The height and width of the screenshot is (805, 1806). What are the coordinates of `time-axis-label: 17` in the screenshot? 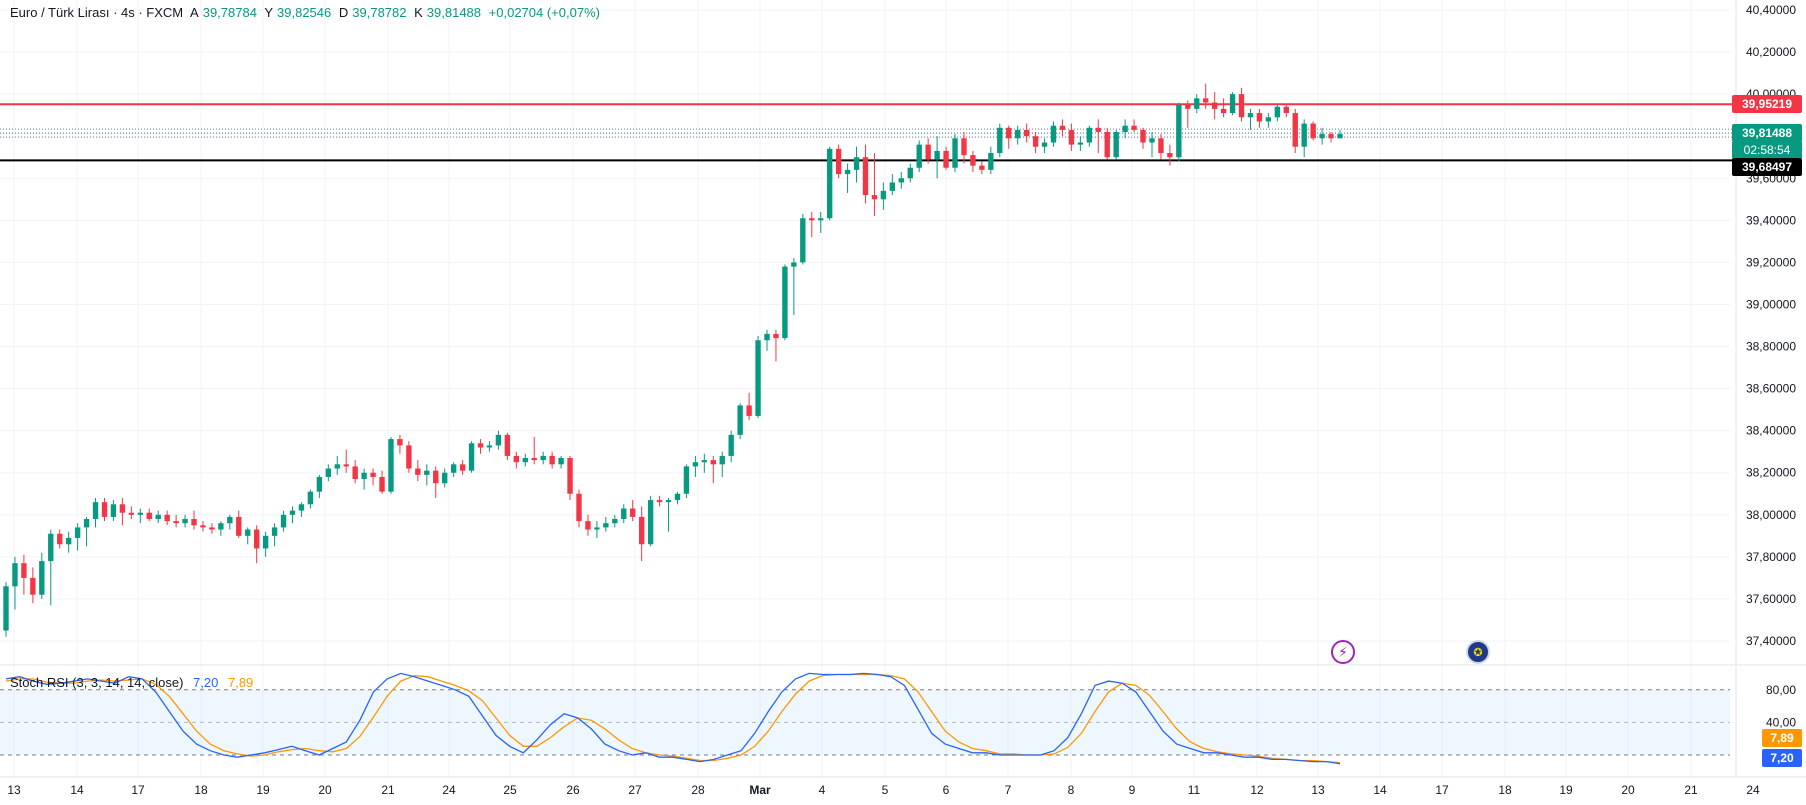 It's located at (1442, 790).